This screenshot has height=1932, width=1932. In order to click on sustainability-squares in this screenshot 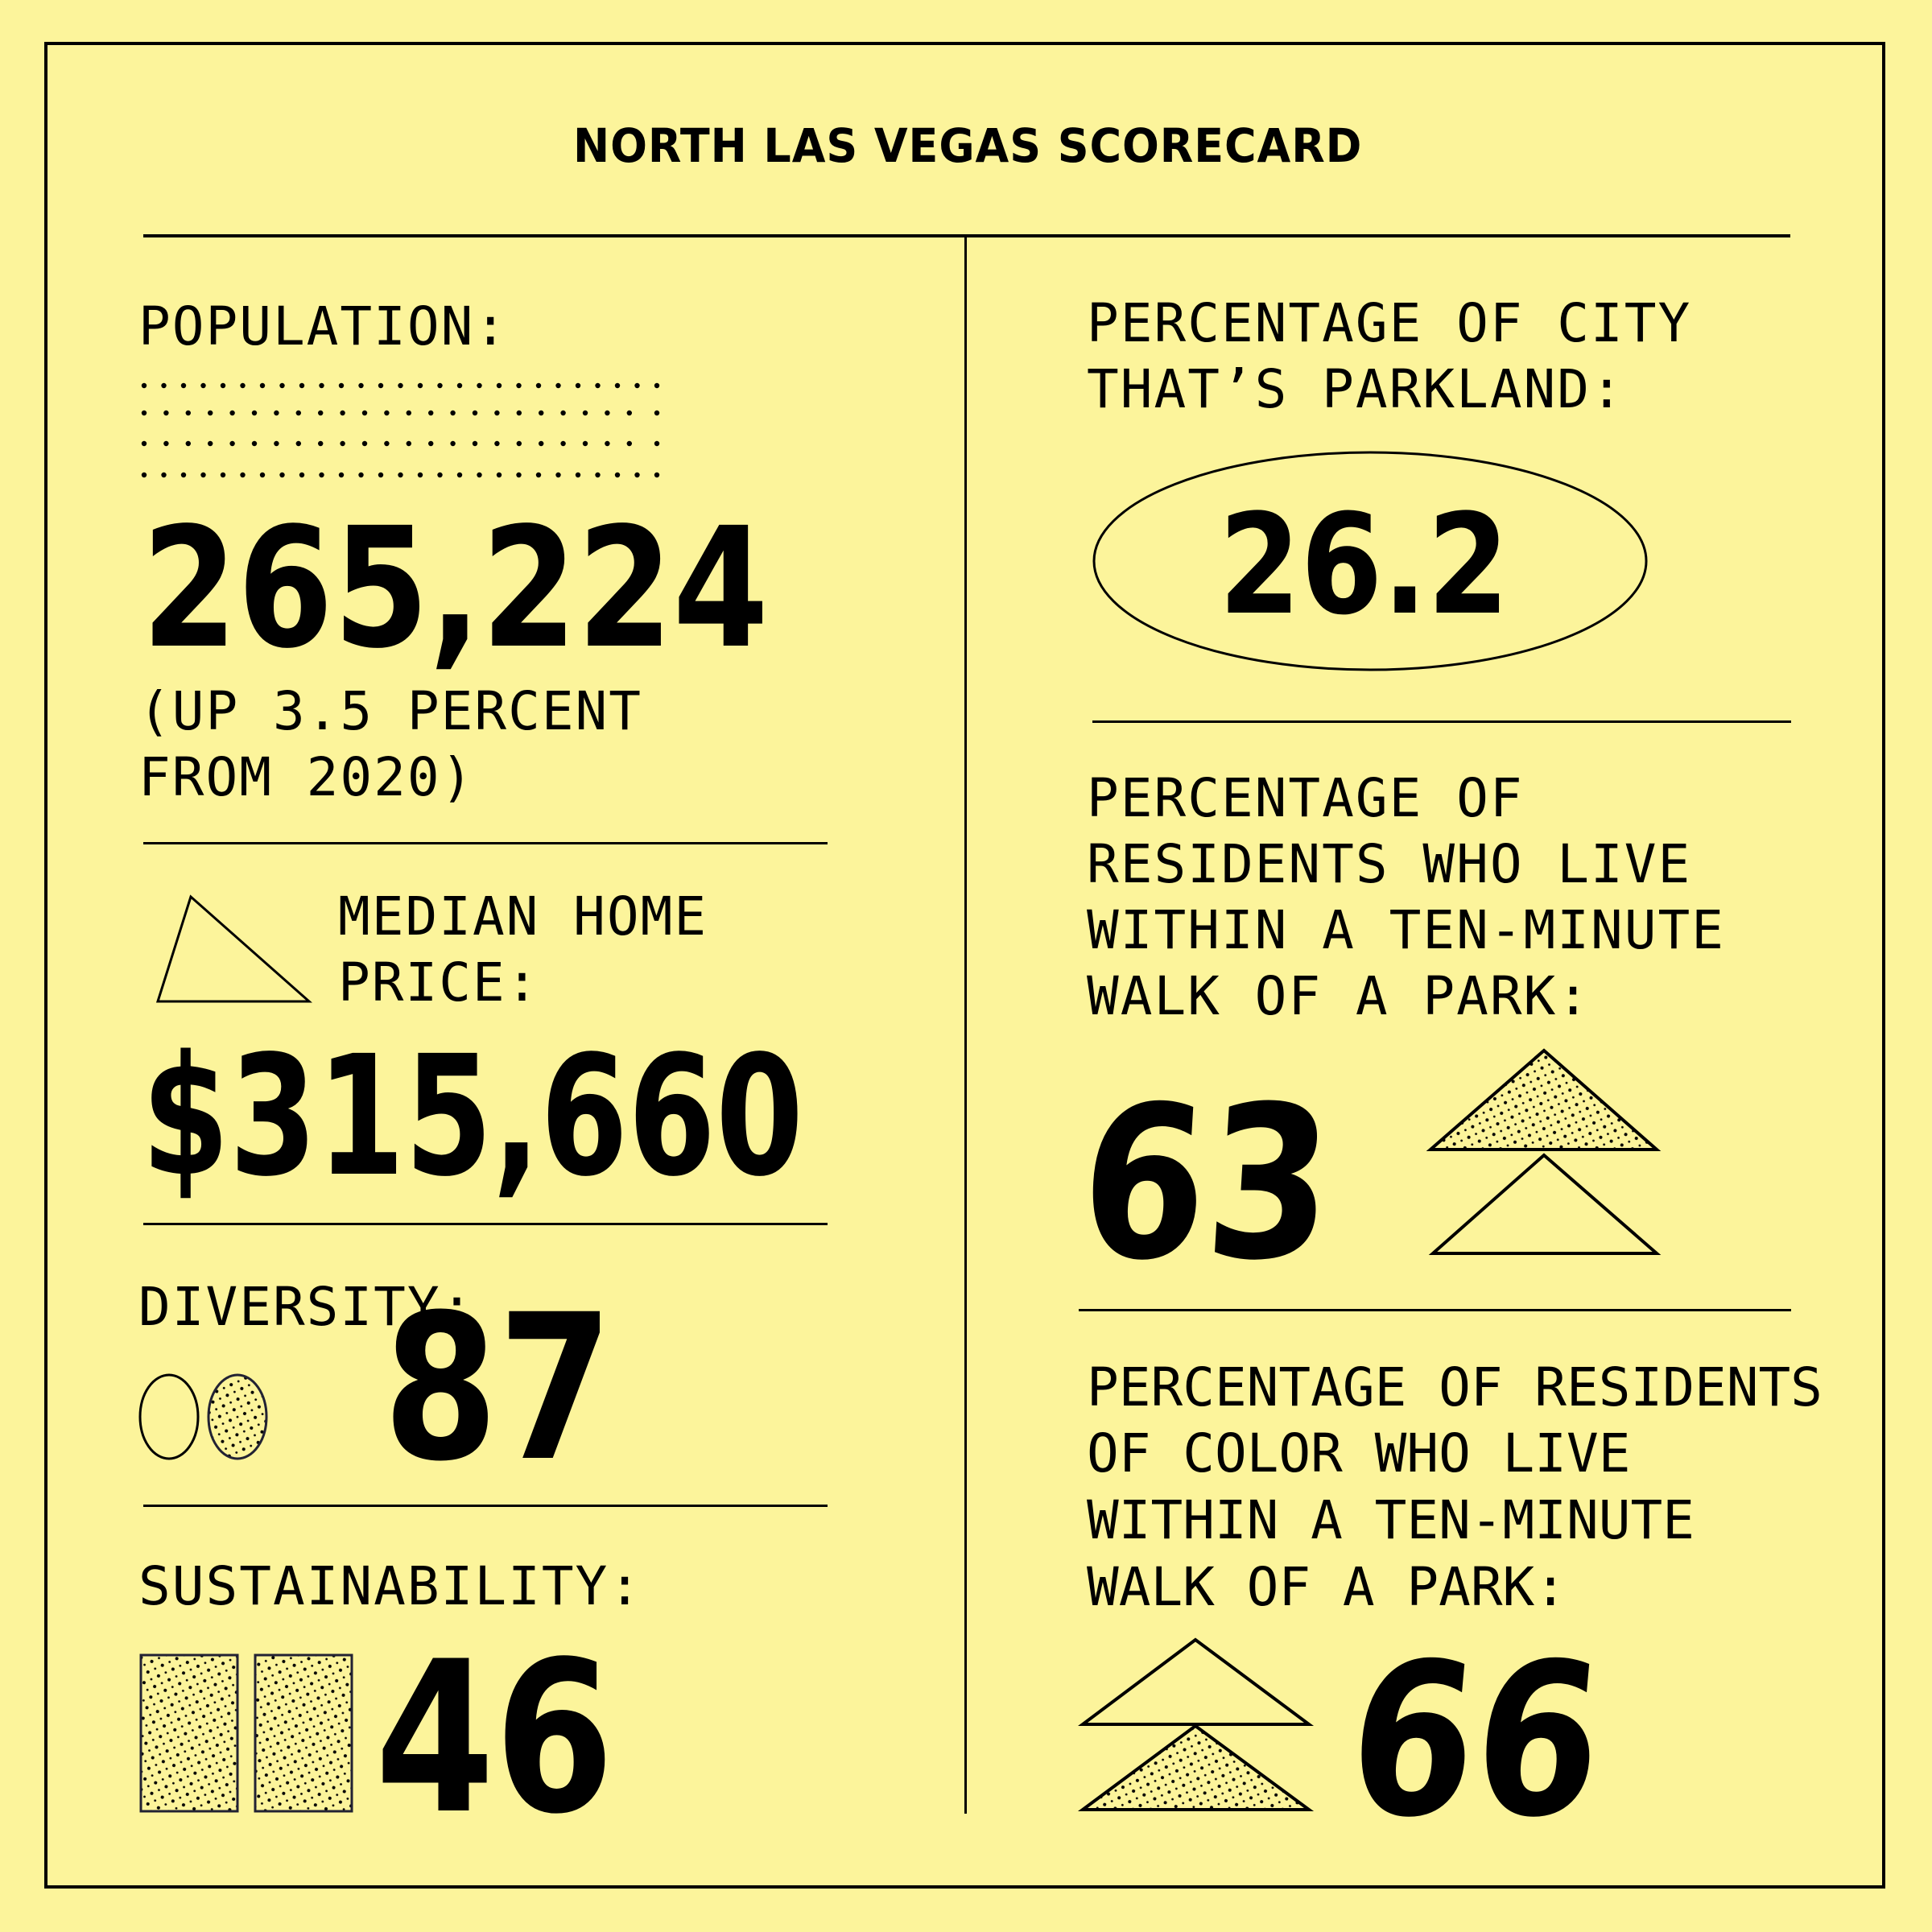, I will do `click(246, 1733)`.